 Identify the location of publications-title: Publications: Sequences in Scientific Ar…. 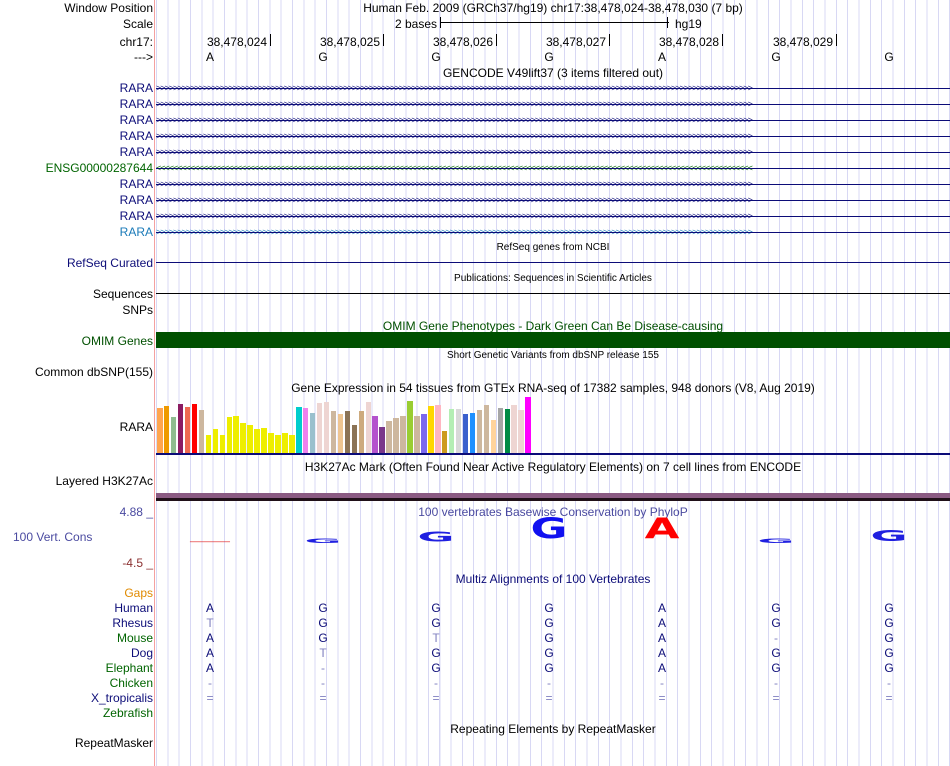
(553, 278).